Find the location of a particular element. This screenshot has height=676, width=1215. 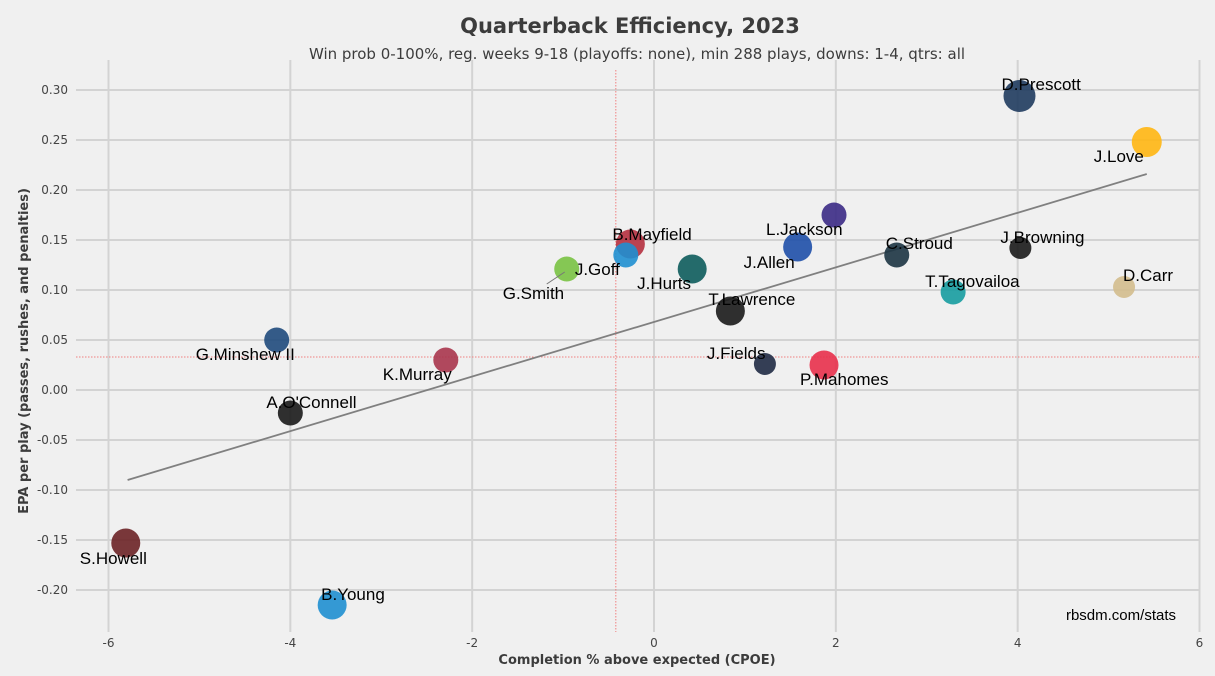

x-tick-label: 4 is located at coordinates (1018, 643).